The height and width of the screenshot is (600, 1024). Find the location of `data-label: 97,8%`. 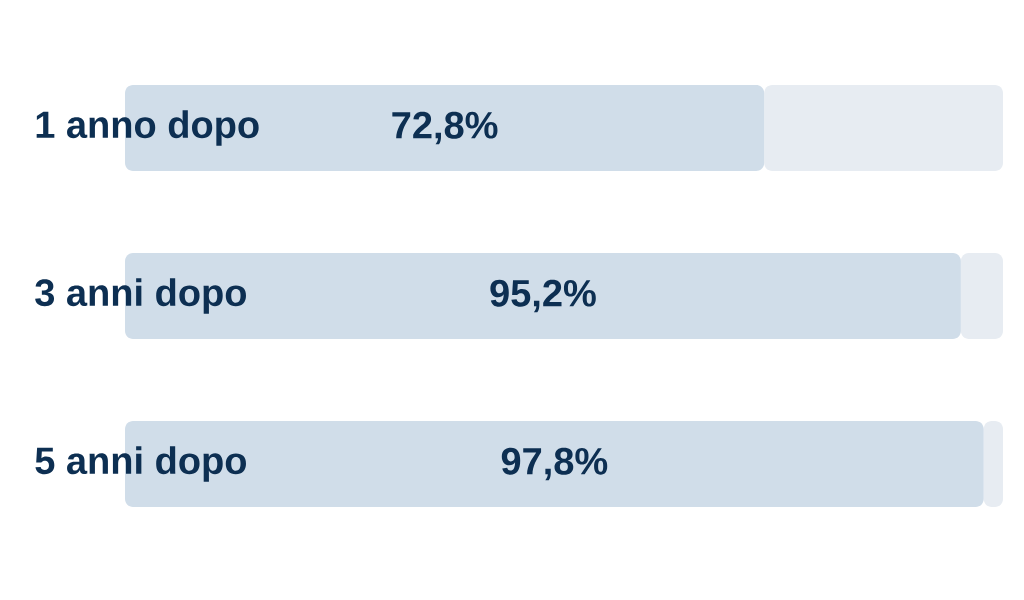

data-label: 97,8% is located at coordinates (554, 464).